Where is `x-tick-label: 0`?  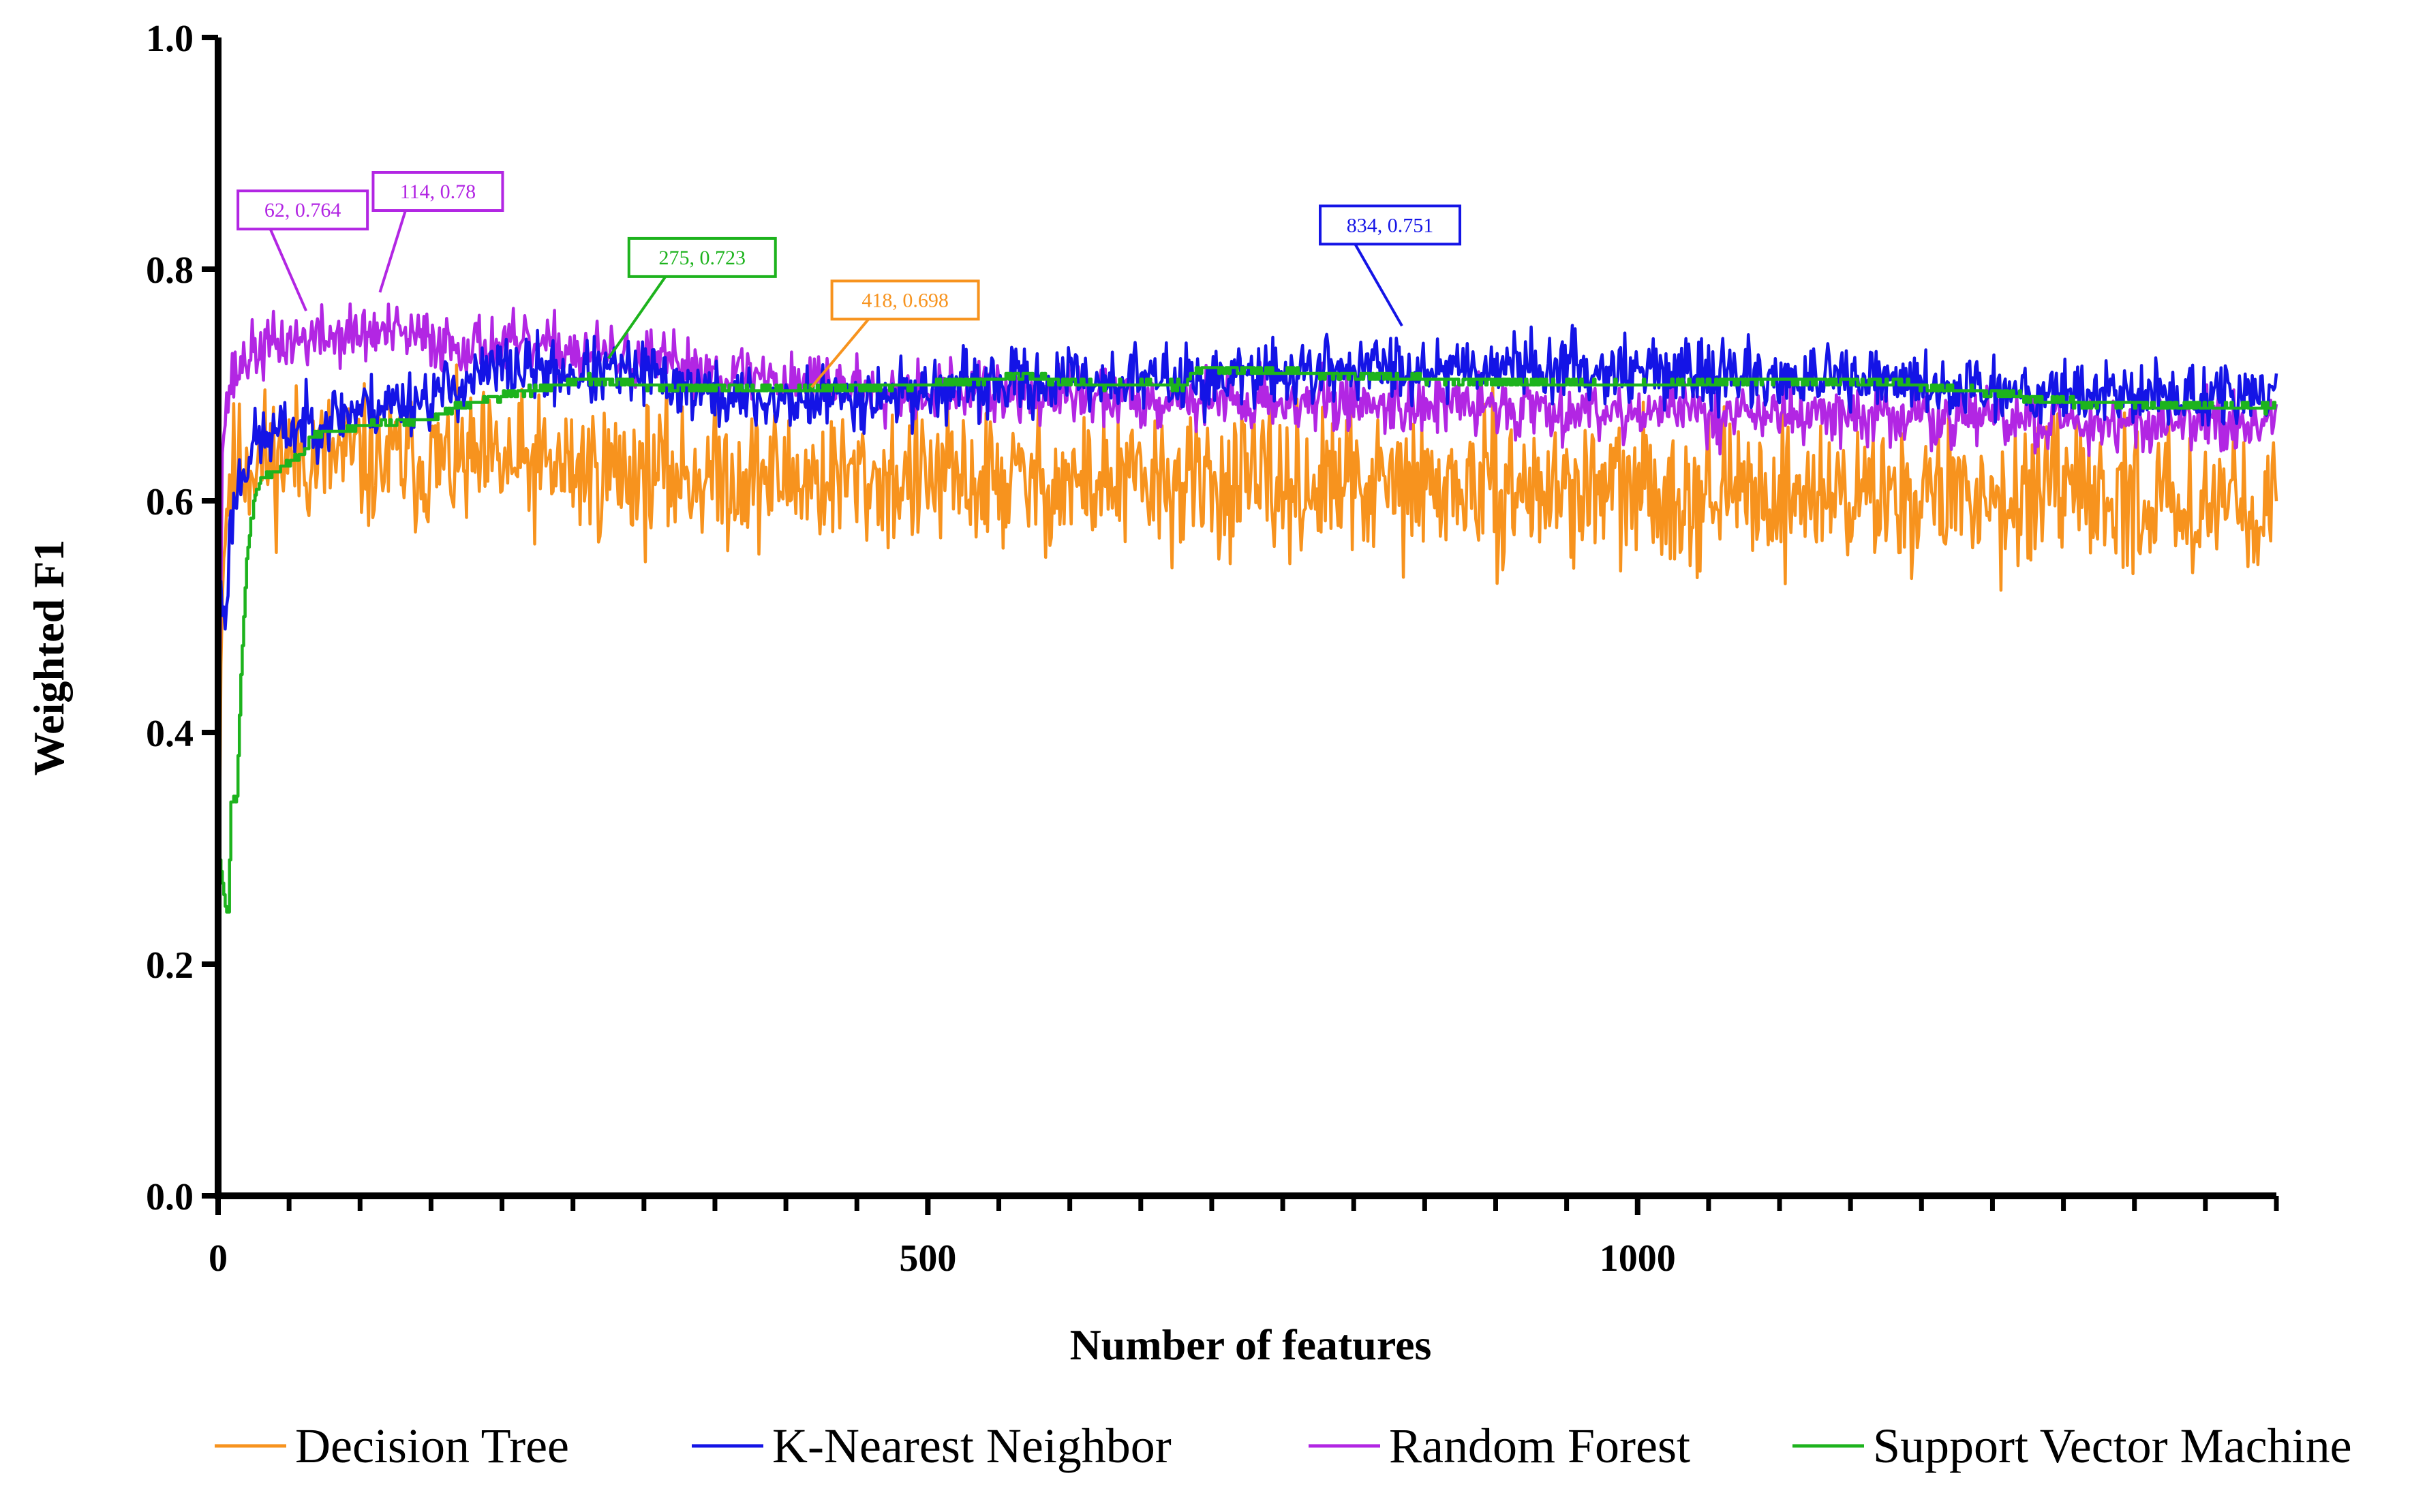 x-tick-label: 0 is located at coordinates (218, 1258).